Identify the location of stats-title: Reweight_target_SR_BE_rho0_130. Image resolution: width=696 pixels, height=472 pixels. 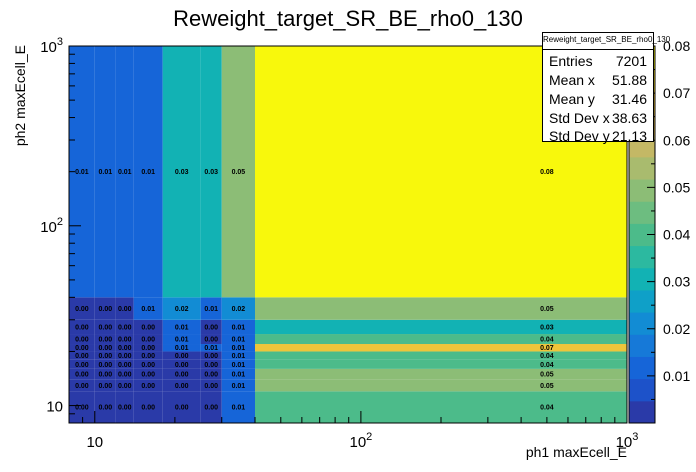
(607, 39).